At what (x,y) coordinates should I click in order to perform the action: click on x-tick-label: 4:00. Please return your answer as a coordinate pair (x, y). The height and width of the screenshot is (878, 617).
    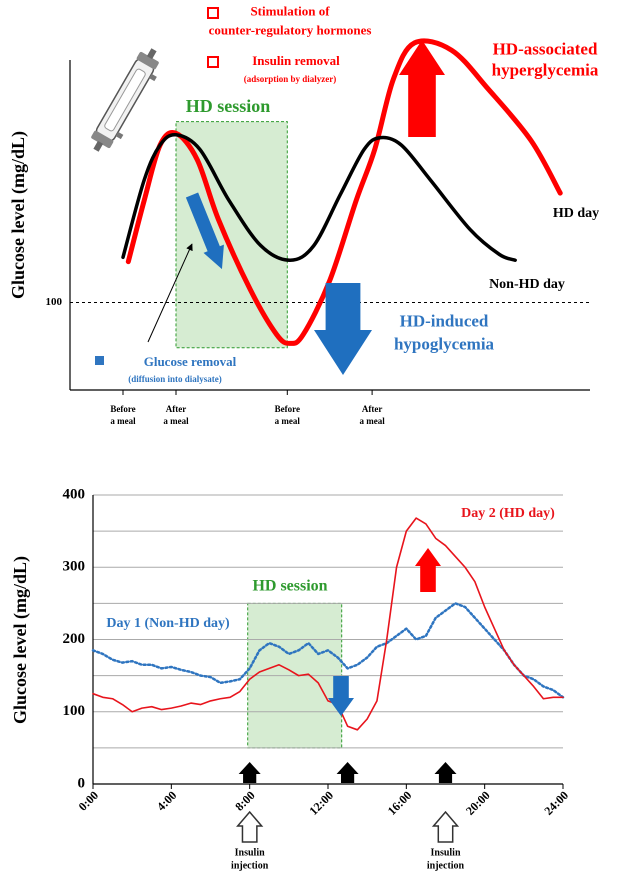
    Looking at the image, I should click on (166, 800).